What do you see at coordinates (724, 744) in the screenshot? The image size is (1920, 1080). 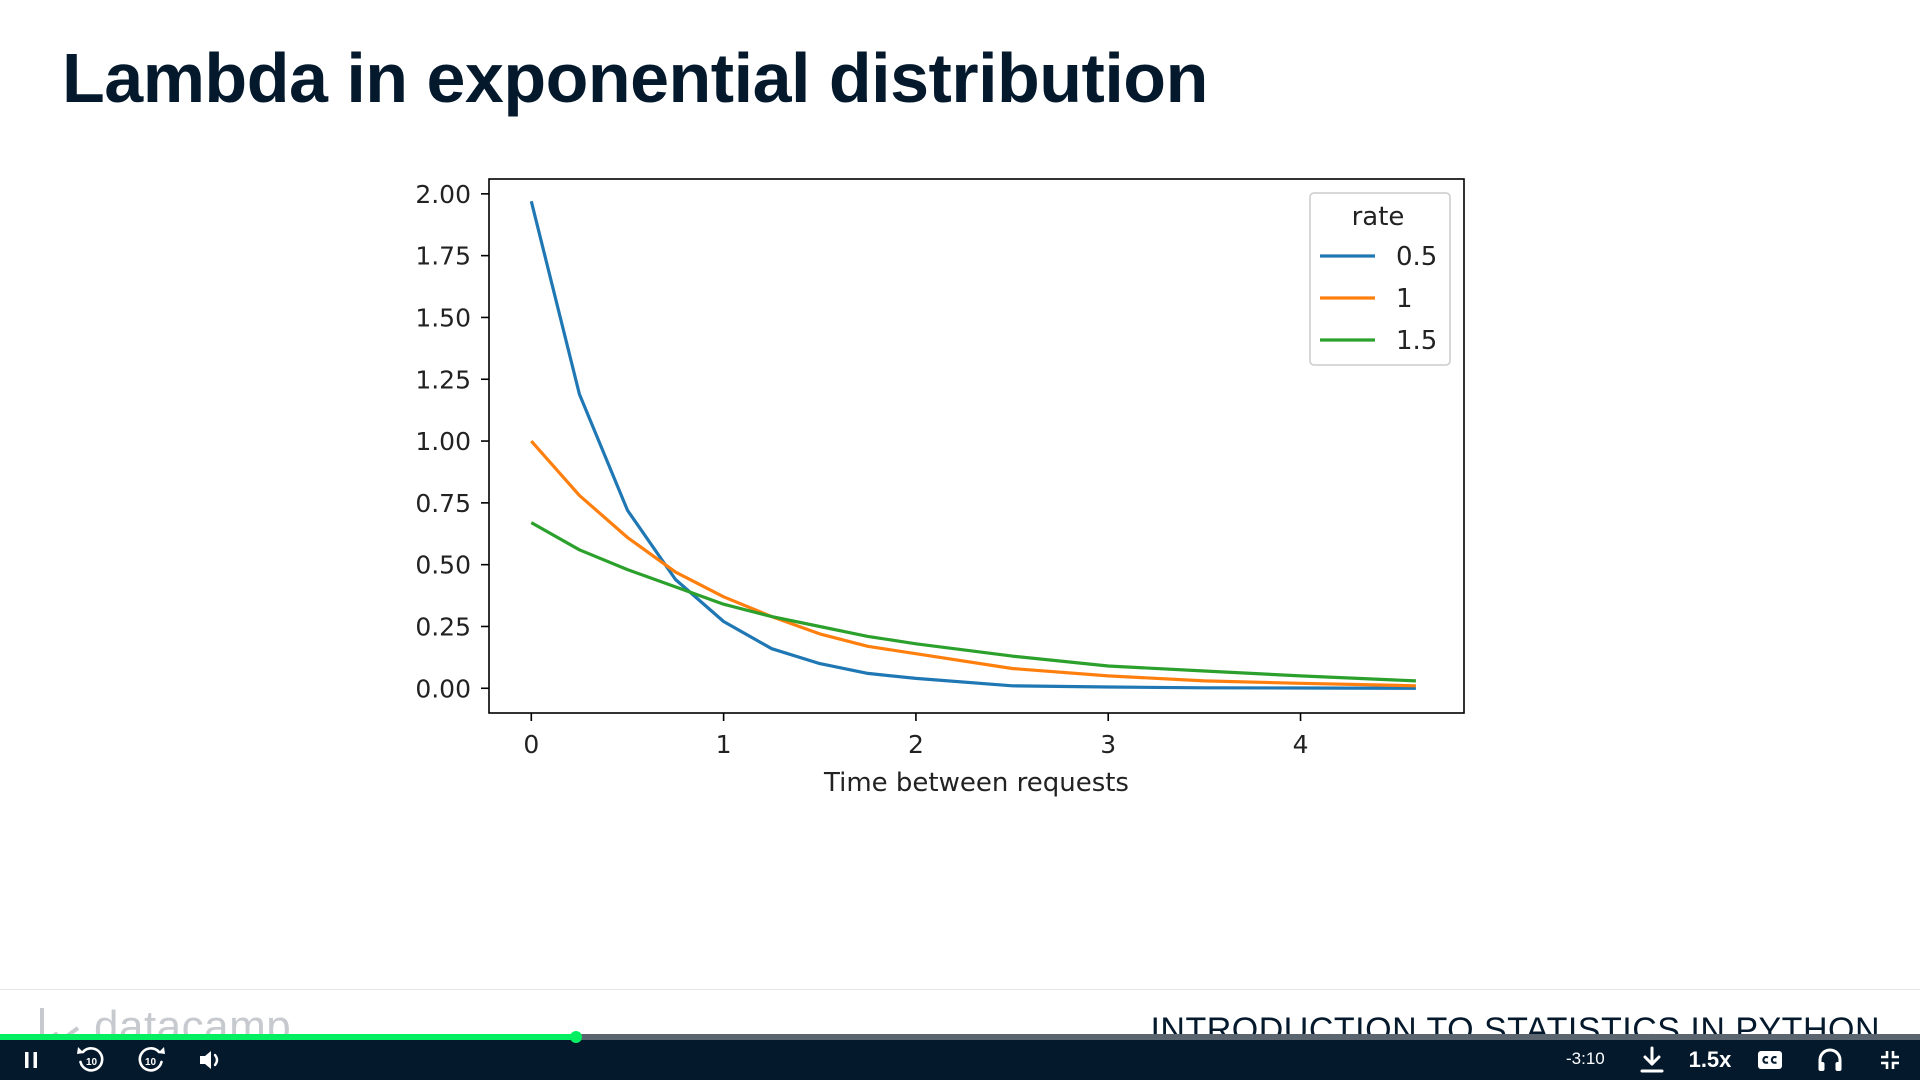 I see `x-tick-label: 1` at bounding box center [724, 744].